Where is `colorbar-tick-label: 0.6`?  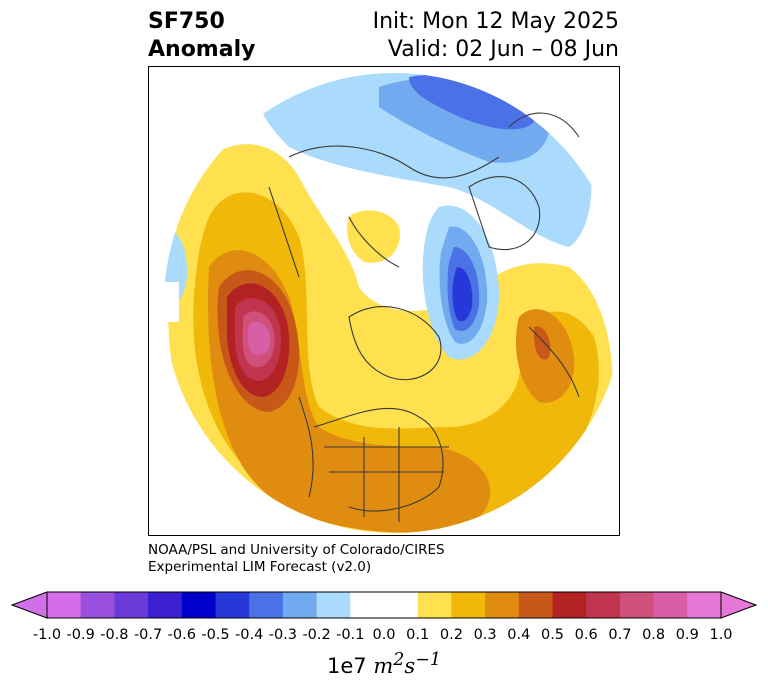 colorbar-tick-label: 0.6 is located at coordinates (586, 635).